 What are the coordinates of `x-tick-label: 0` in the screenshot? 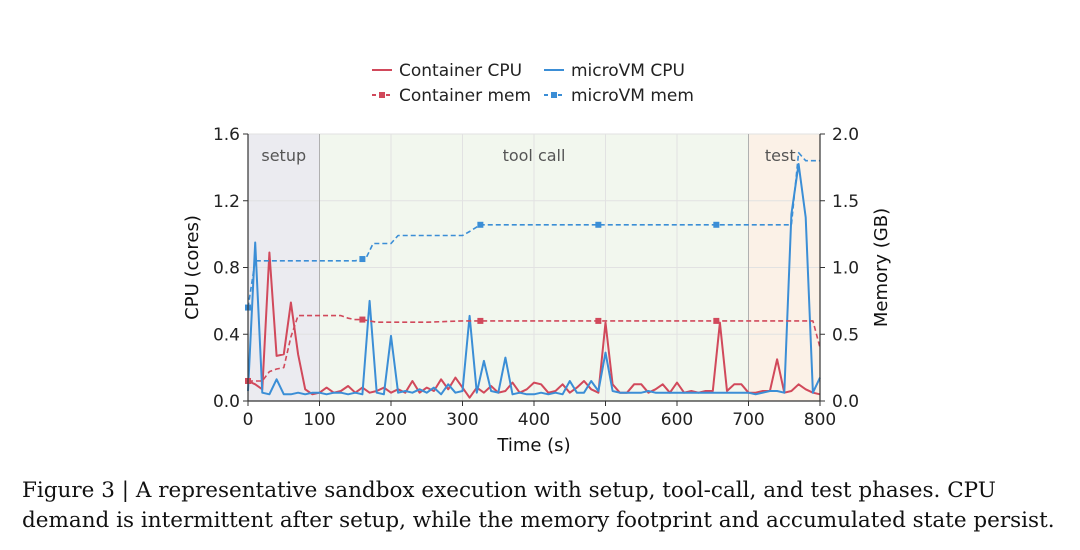 It's located at (248, 420).